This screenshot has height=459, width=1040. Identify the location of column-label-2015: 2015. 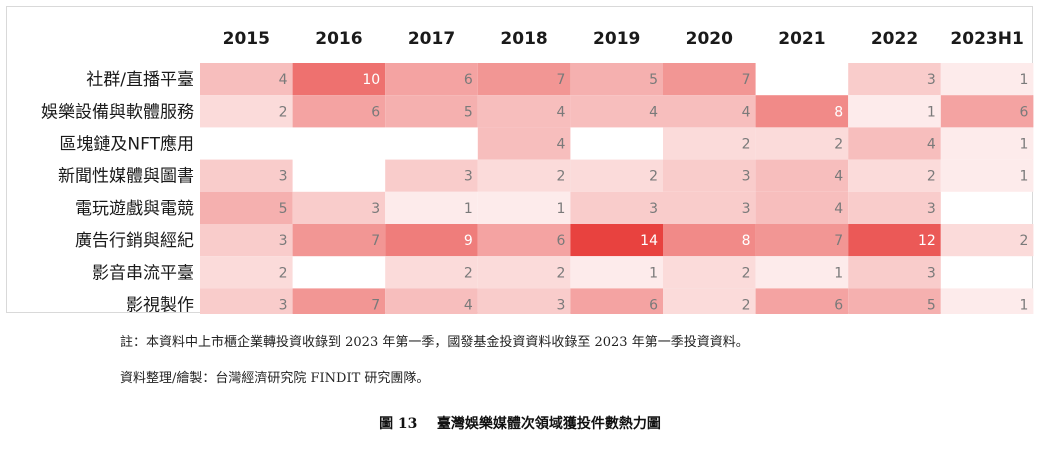
(246, 39).